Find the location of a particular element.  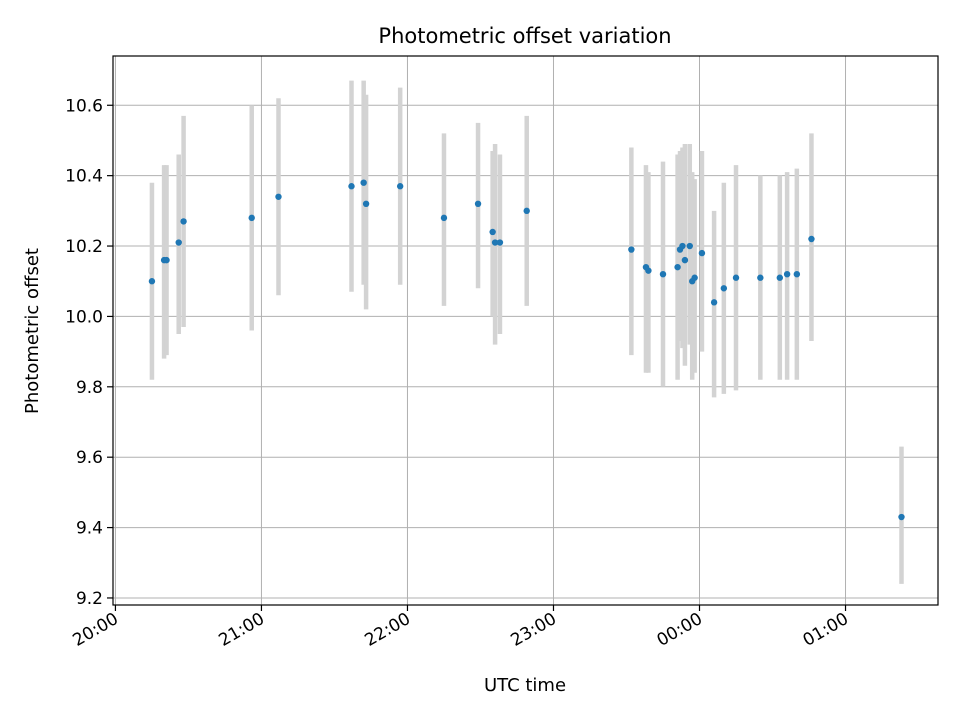

y-tick-label: 10.4 is located at coordinates (84, 177).